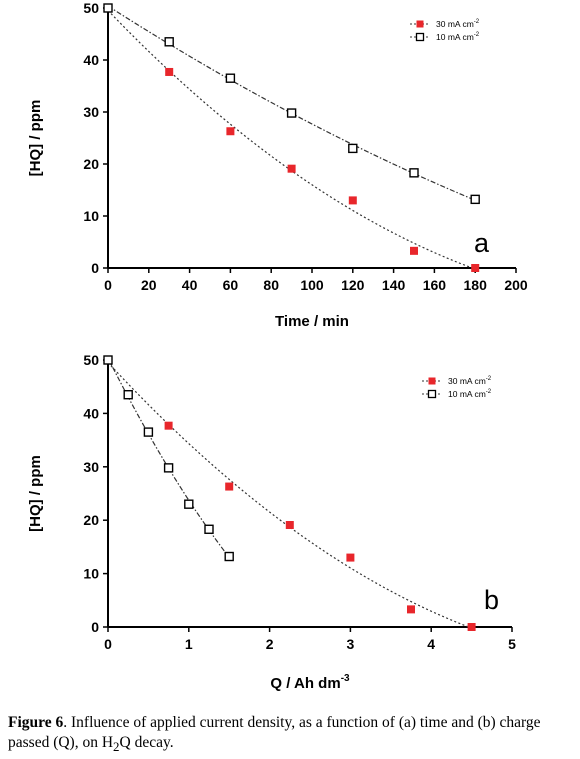 The height and width of the screenshot is (759, 580). Describe the element at coordinates (431, 644) in the screenshot. I see `x-tick-label: 4` at that location.